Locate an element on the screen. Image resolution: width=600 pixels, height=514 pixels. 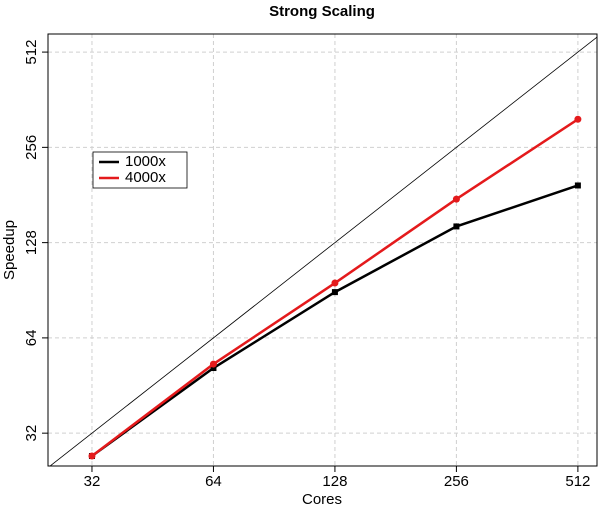
y-tick-label: 64 is located at coordinates (31, 338).